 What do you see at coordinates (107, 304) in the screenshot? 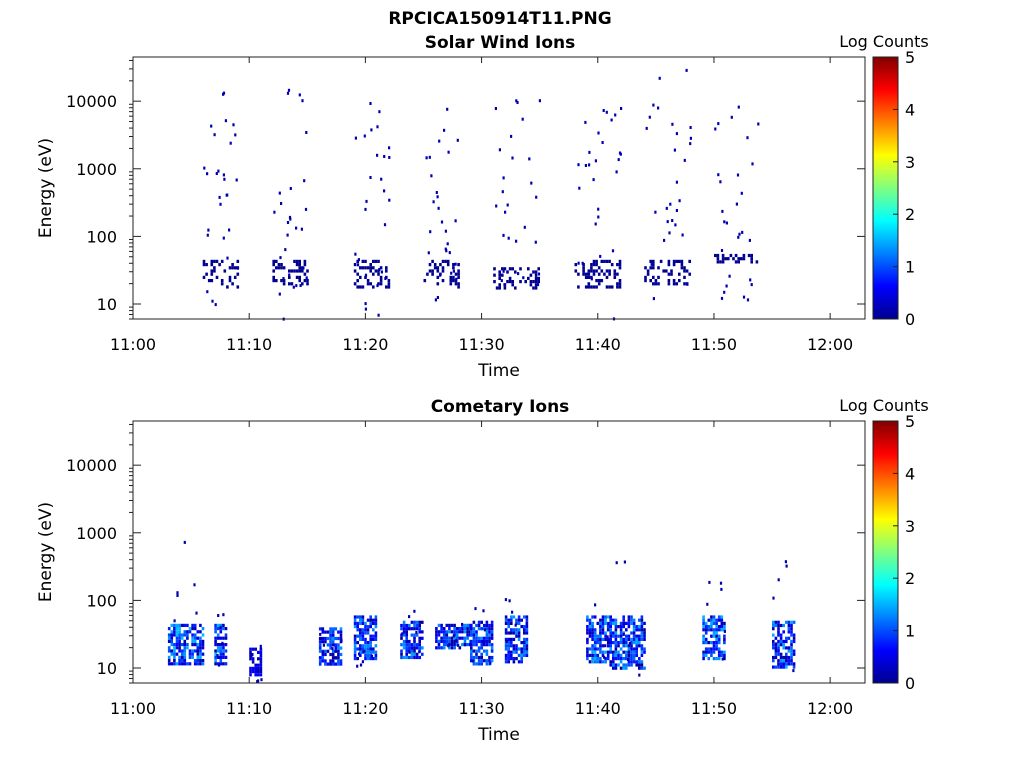
I see `y-tick-label: 10` at bounding box center [107, 304].